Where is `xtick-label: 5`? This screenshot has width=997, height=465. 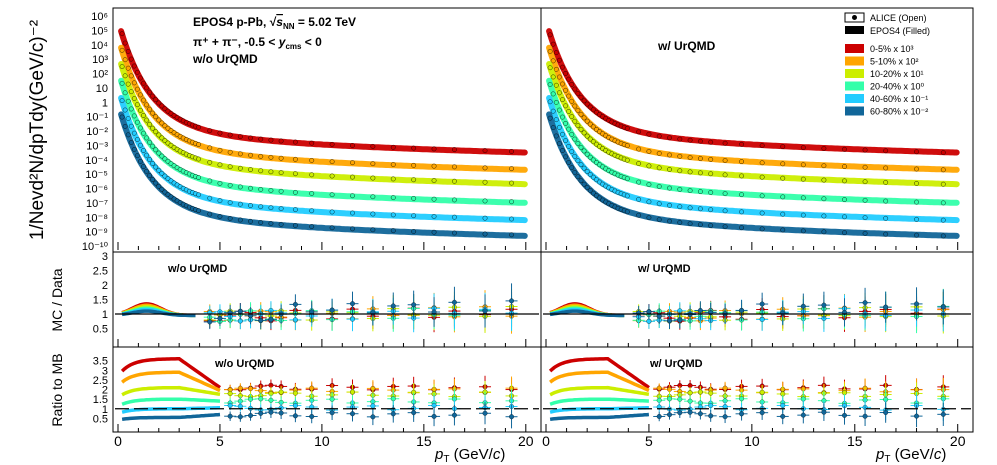 xtick-label: 5 is located at coordinates (649, 441).